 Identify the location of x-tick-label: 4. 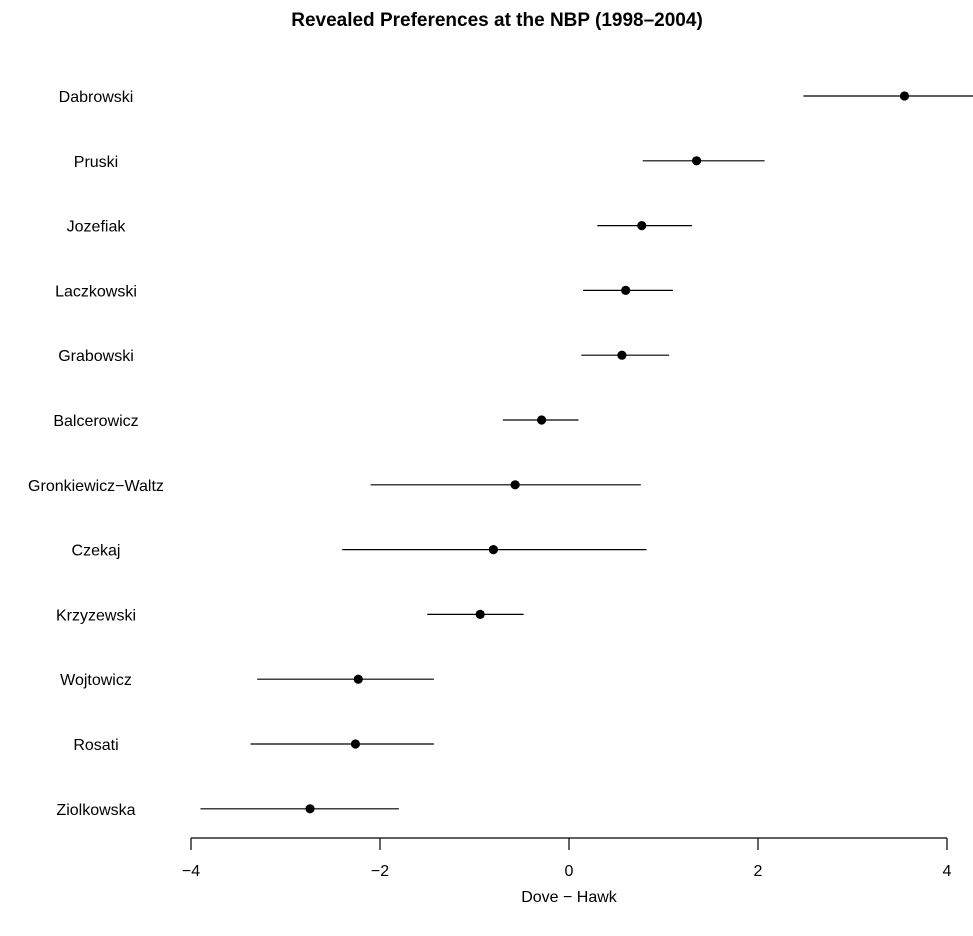
(947, 871).